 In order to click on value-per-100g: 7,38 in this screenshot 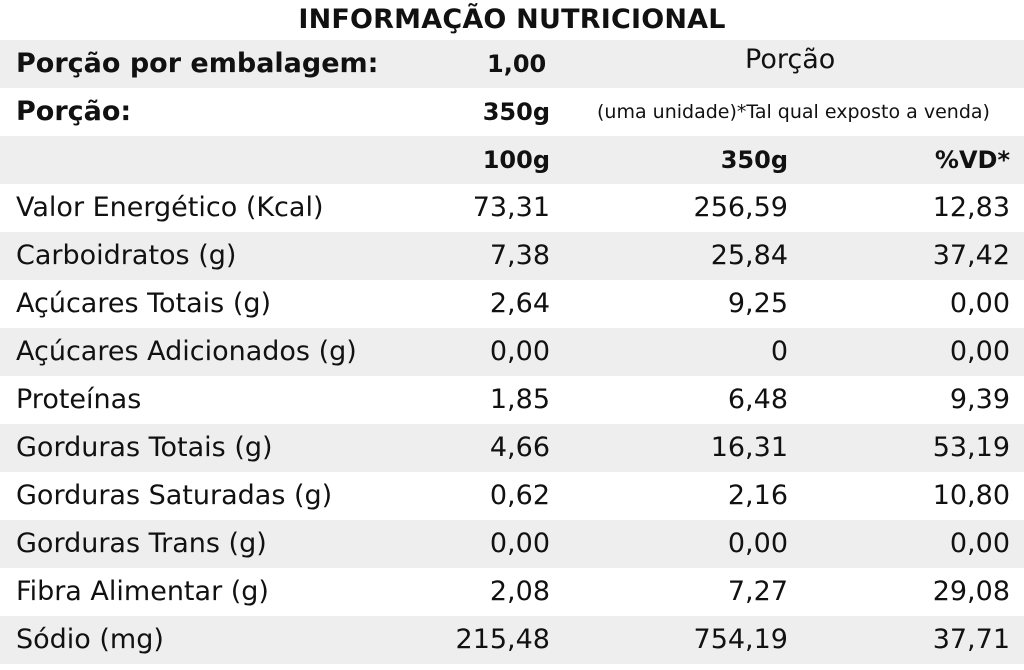, I will do `click(519, 255)`.